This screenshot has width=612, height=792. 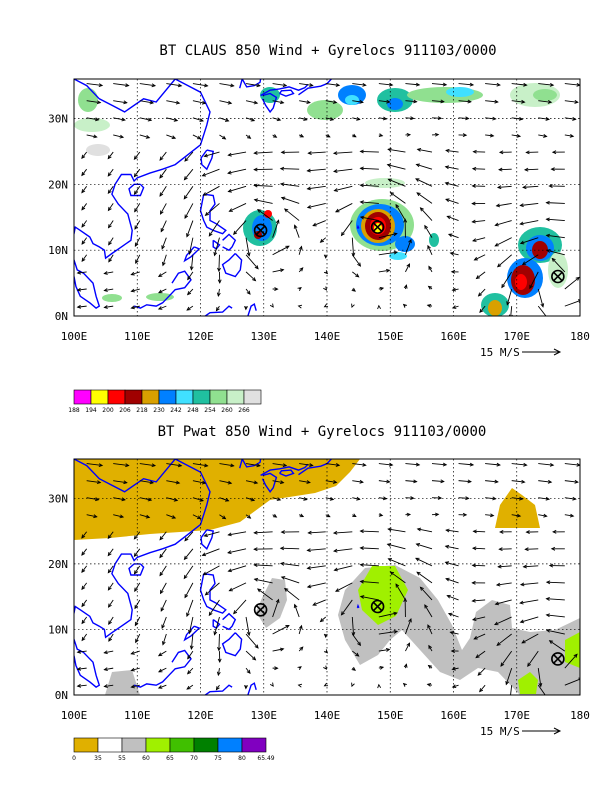 I want to click on y-tick-label: 10N, so click(x=58, y=629).